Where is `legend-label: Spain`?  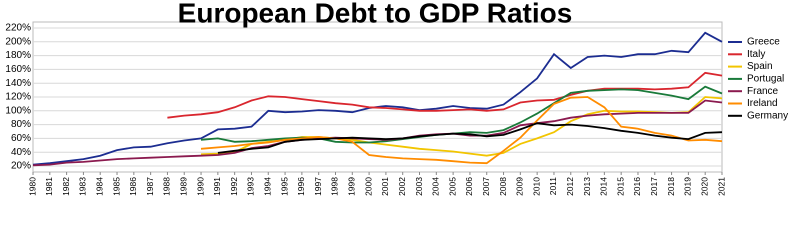 legend-label: Spain is located at coordinates (760, 66).